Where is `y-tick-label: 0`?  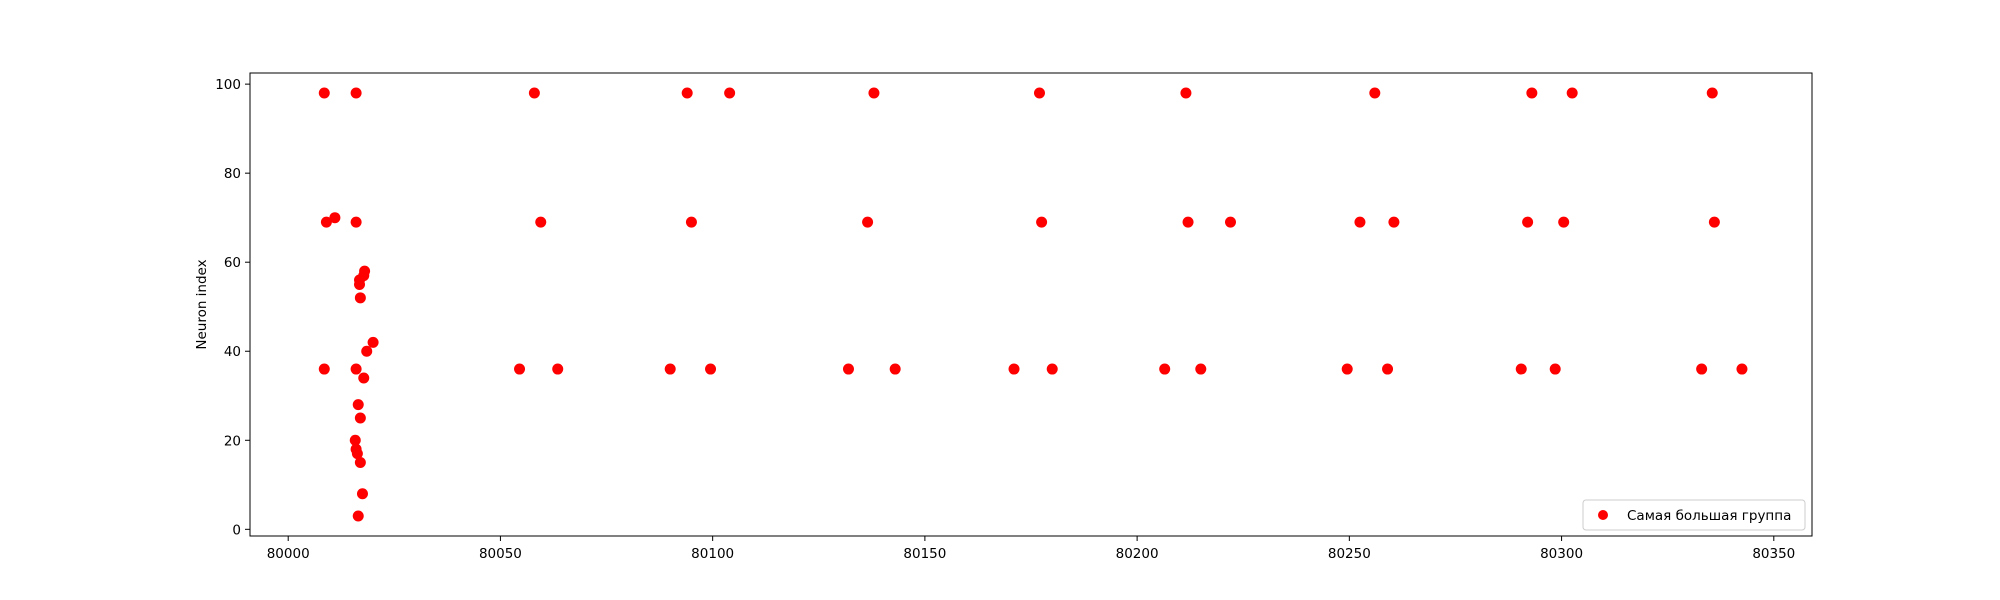 y-tick-label: 0 is located at coordinates (236, 530).